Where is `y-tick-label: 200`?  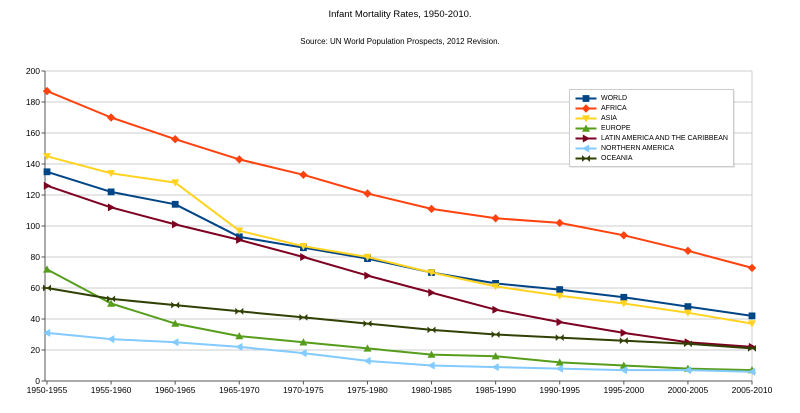
y-tick-label: 200 is located at coordinates (33, 71).